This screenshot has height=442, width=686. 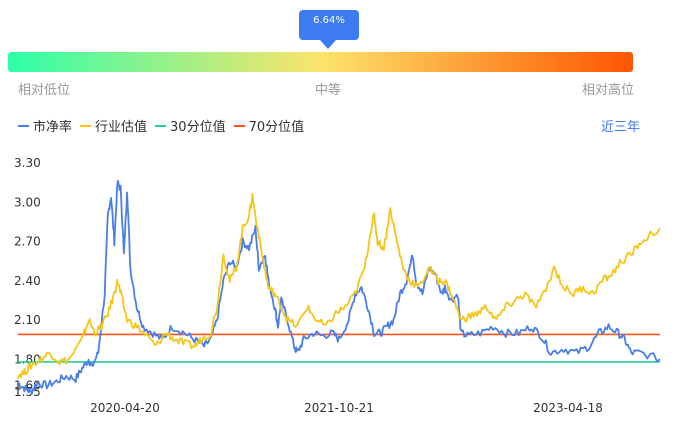 What do you see at coordinates (620, 127) in the screenshot?
I see `range-selector-button: 近三年` at bounding box center [620, 127].